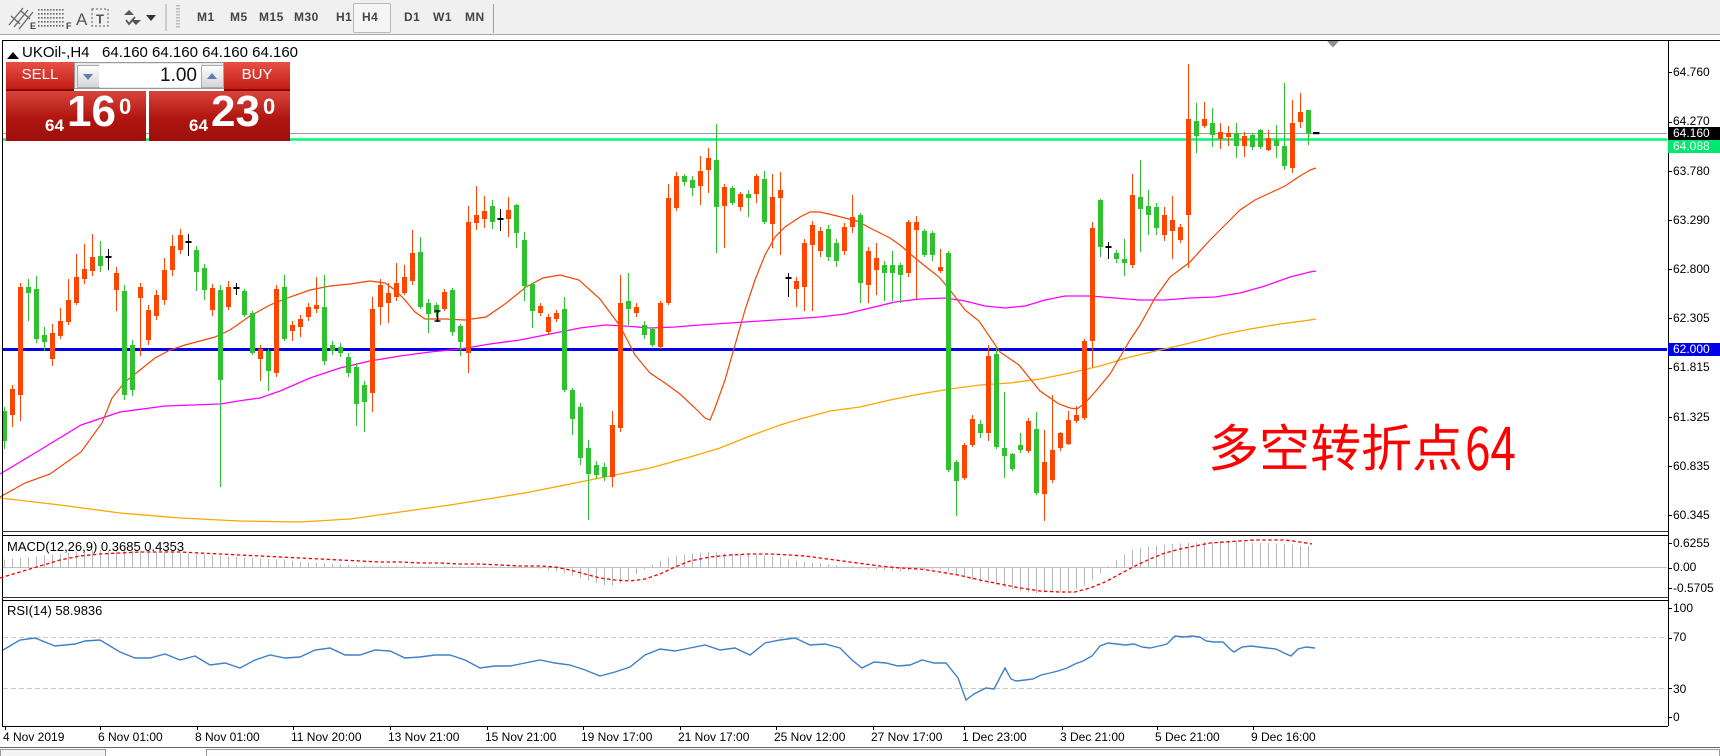 The height and width of the screenshot is (756, 1720). Describe the element at coordinates (69, 26) in the screenshot. I see `svg-text: F` at that location.